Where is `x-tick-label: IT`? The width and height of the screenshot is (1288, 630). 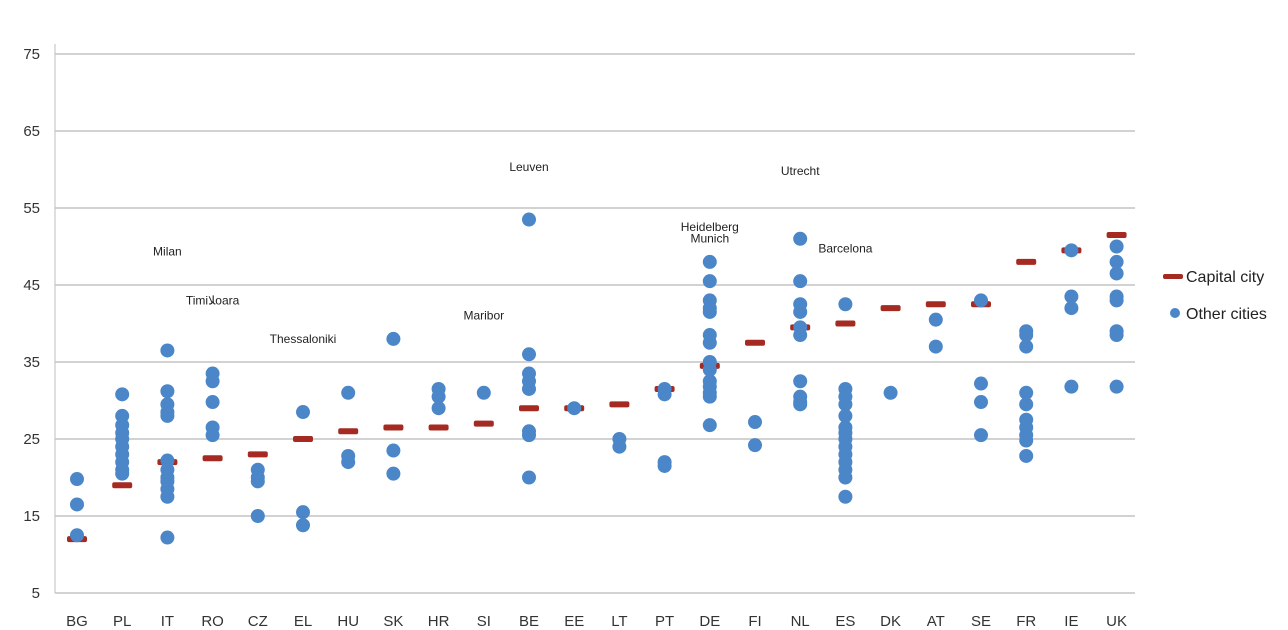
x-tick-label: IT is located at coordinates (167, 621).